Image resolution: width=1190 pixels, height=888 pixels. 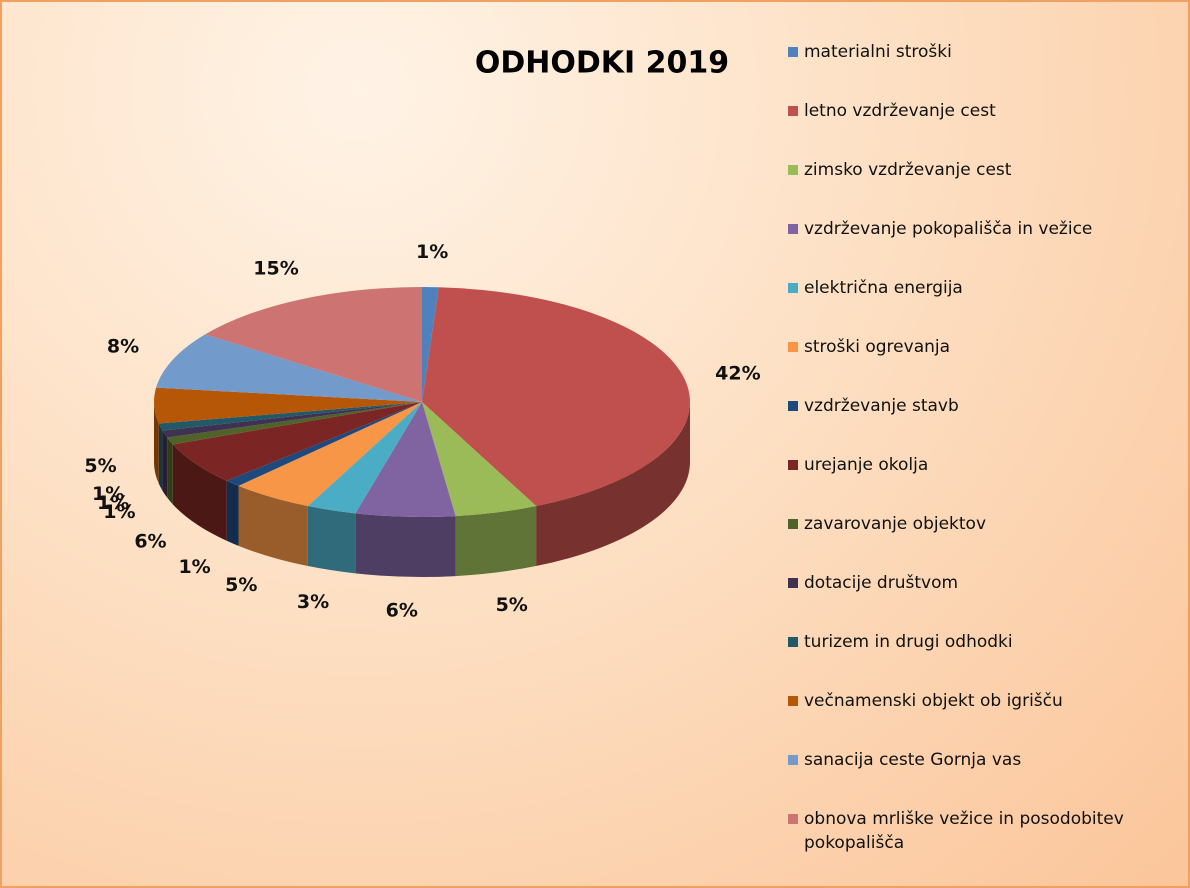 I want to click on legend-label: večnamenski objekt ob igrišču, so click(x=933, y=701).